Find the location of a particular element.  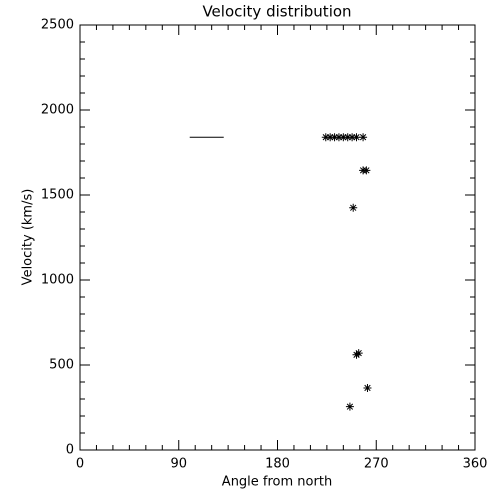

x-axis-label: Angle from north is located at coordinates (277, 482).